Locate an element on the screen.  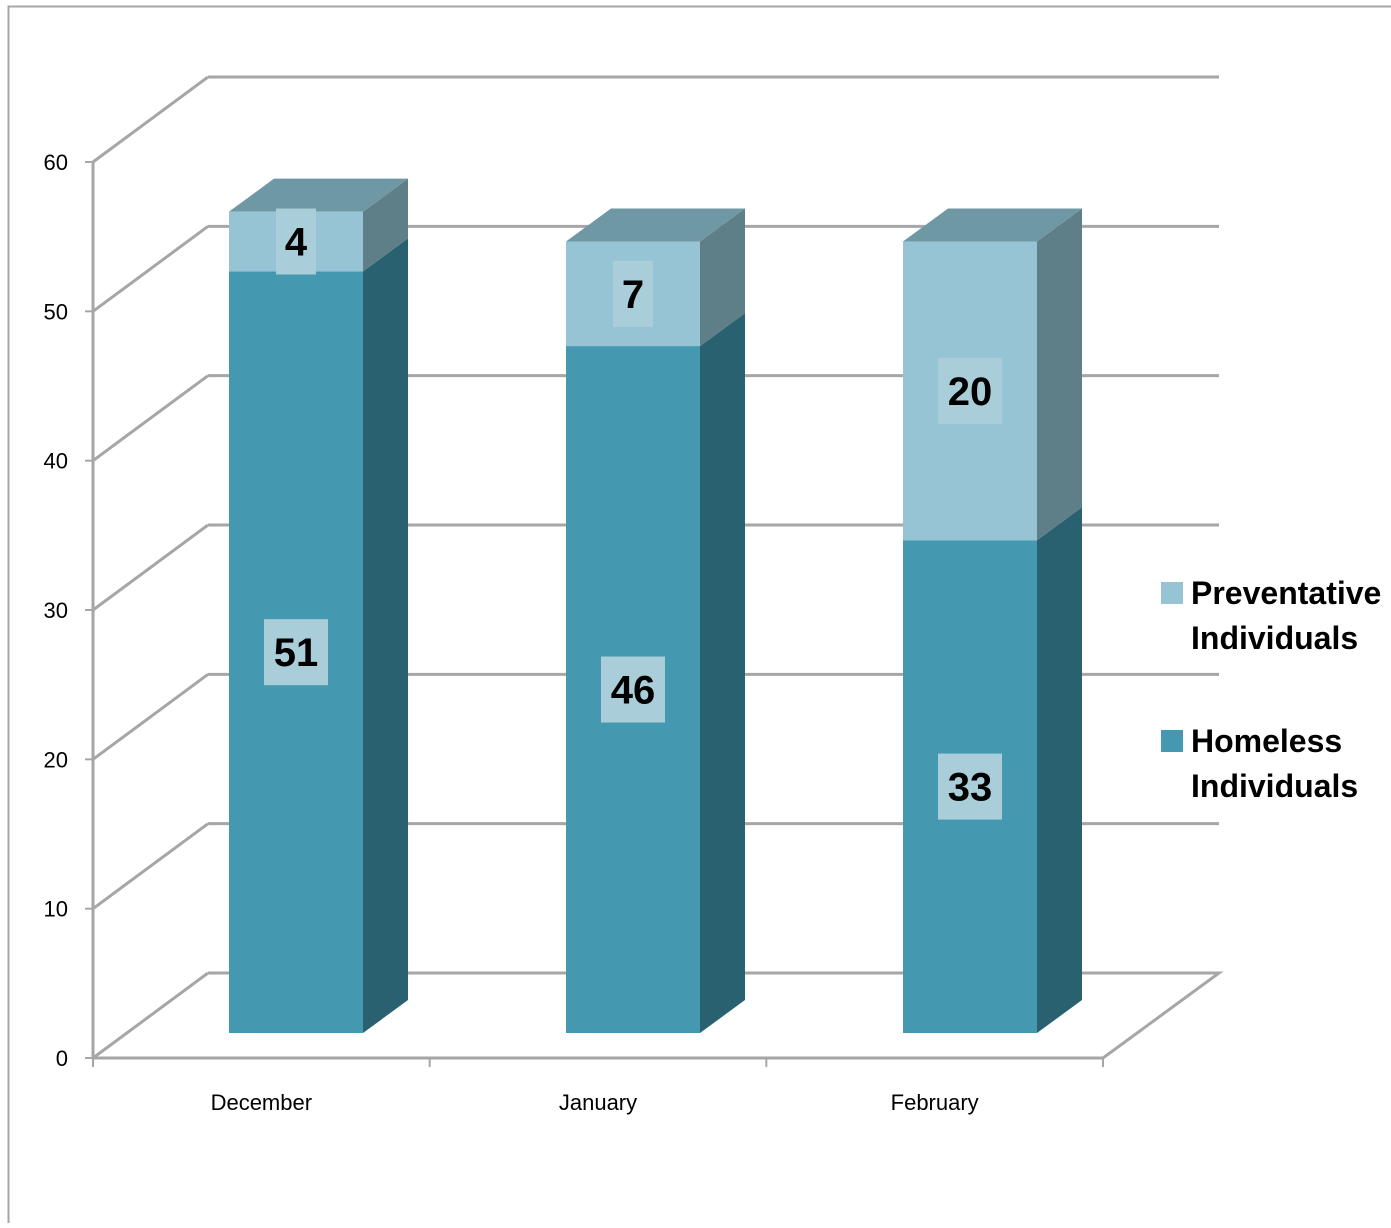
x-category-label: January is located at coordinates (598, 1102).